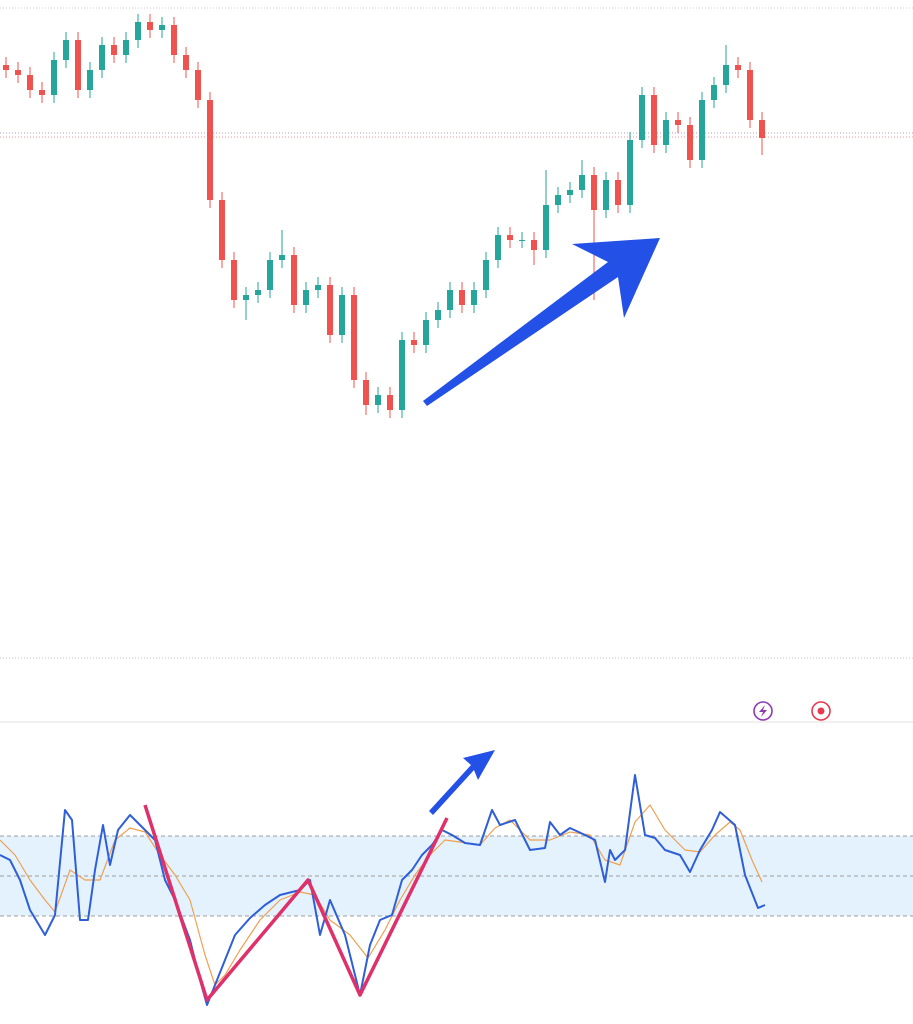 The height and width of the screenshot is (1024, 913). I want to click on oscillator-line, so click(381, 895).